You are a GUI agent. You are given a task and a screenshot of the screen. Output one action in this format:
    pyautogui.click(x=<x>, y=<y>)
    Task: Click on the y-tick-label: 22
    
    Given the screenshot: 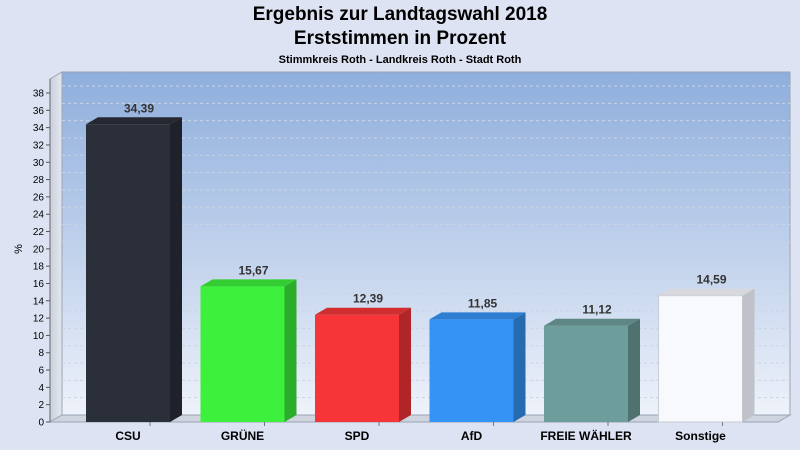 What is the action you would take?
    pyautogui.click(x=39, y=232)
    